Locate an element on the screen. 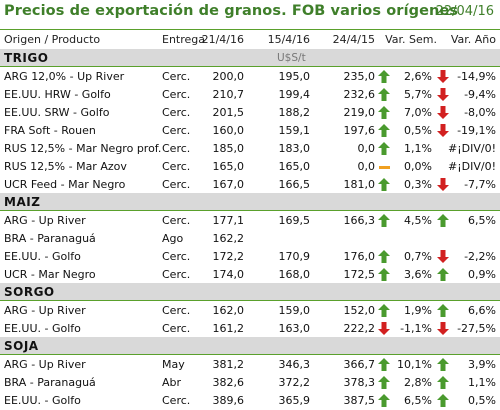 This screenshot has height=410, width=500. price-current-cell: 162,0 is located at coordinates (228, 310).